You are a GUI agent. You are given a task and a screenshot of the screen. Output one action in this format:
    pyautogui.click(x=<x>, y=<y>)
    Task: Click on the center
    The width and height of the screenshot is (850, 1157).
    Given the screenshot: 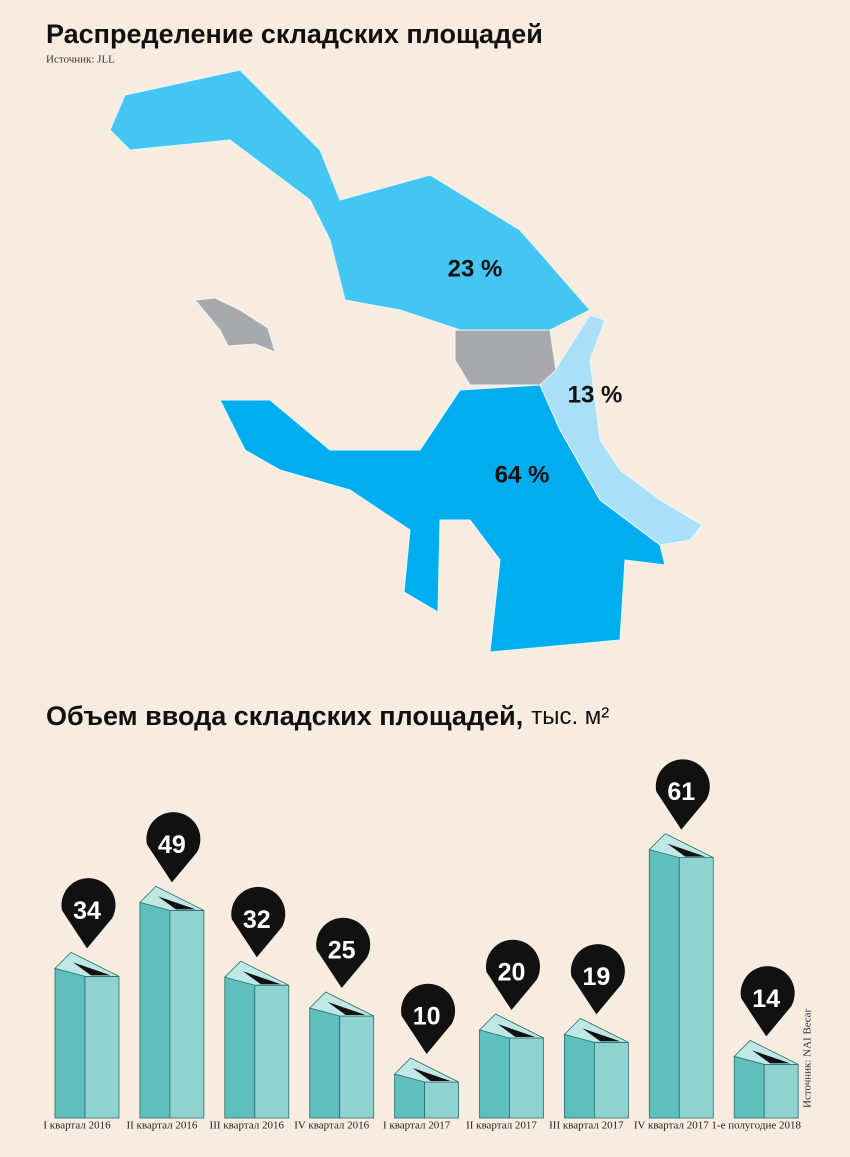 What is the action you would take?
    pyautogui.click(x=505, y=357)
    